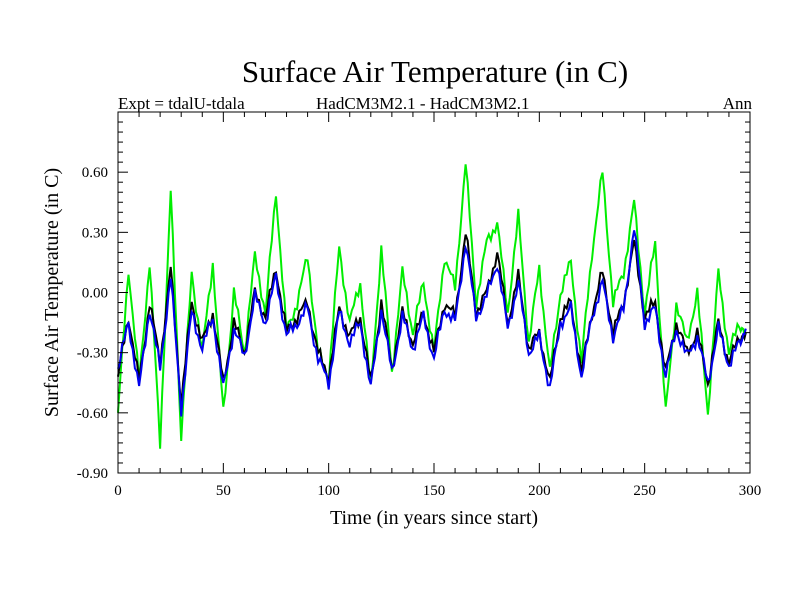 Image resolution: width=800 pixels, height=600 pixels. What do you see at coordinates (737, 103) in the screenshot?
I see `period-label: Ann` at bounding box center [737, 103].